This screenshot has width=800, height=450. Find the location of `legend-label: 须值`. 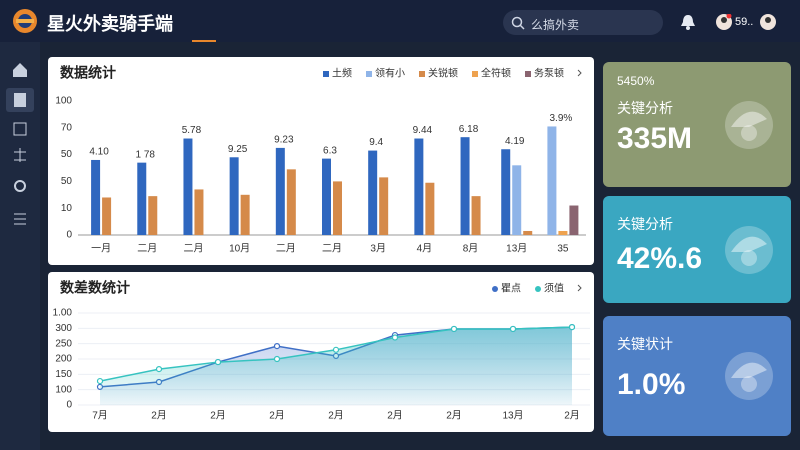

legend-label: 须值 is located at coordinates (554, 288).